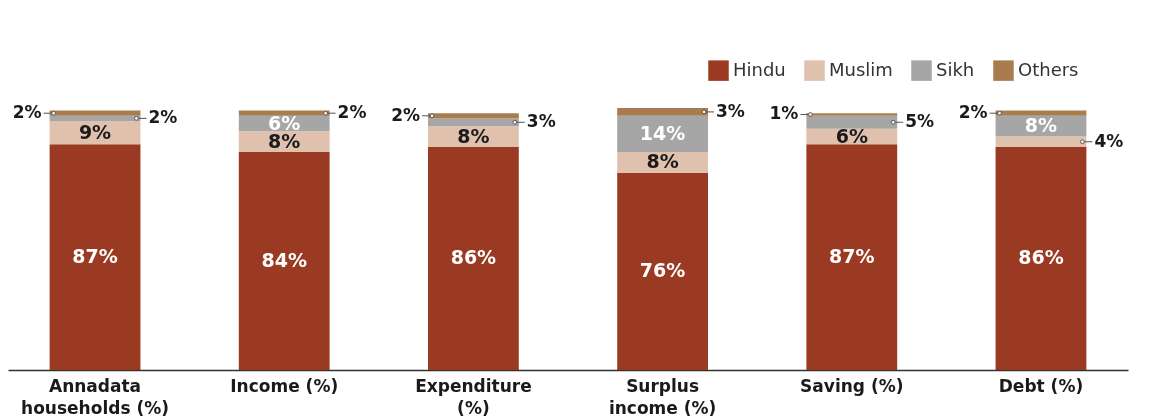 Image resolution: width=1153 pixels, height=419 pixels. I want to click on data-label: 84%, so click(284, 260).